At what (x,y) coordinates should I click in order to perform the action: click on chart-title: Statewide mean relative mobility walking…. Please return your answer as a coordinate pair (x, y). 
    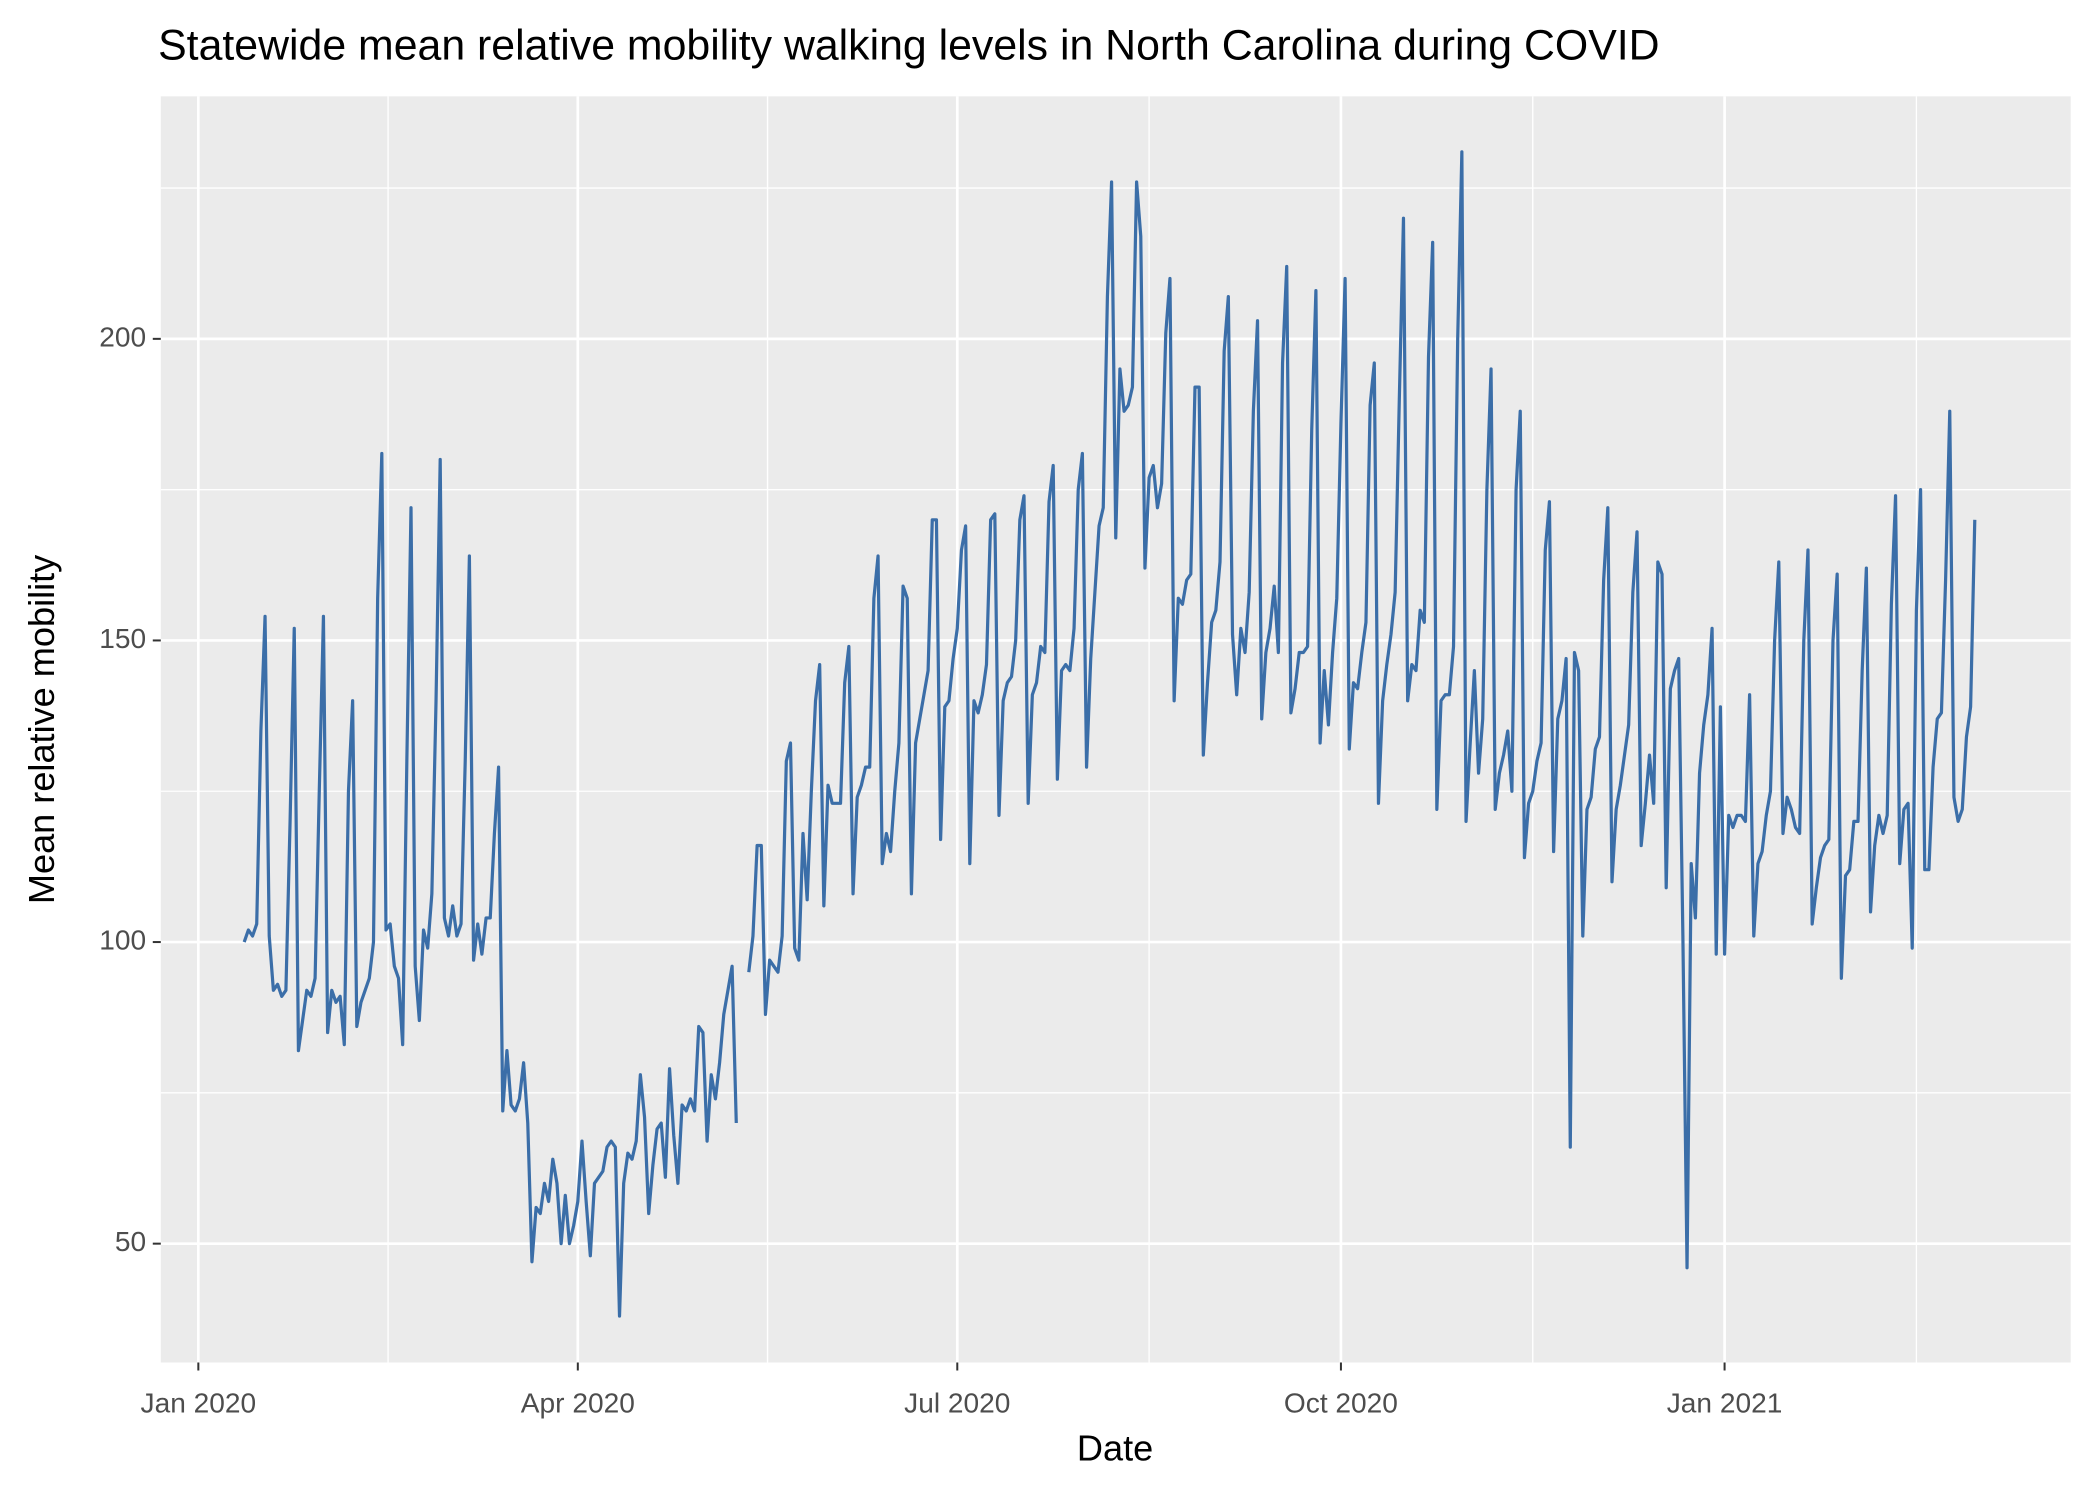
    Looking at the image, I should click on (908, 45).